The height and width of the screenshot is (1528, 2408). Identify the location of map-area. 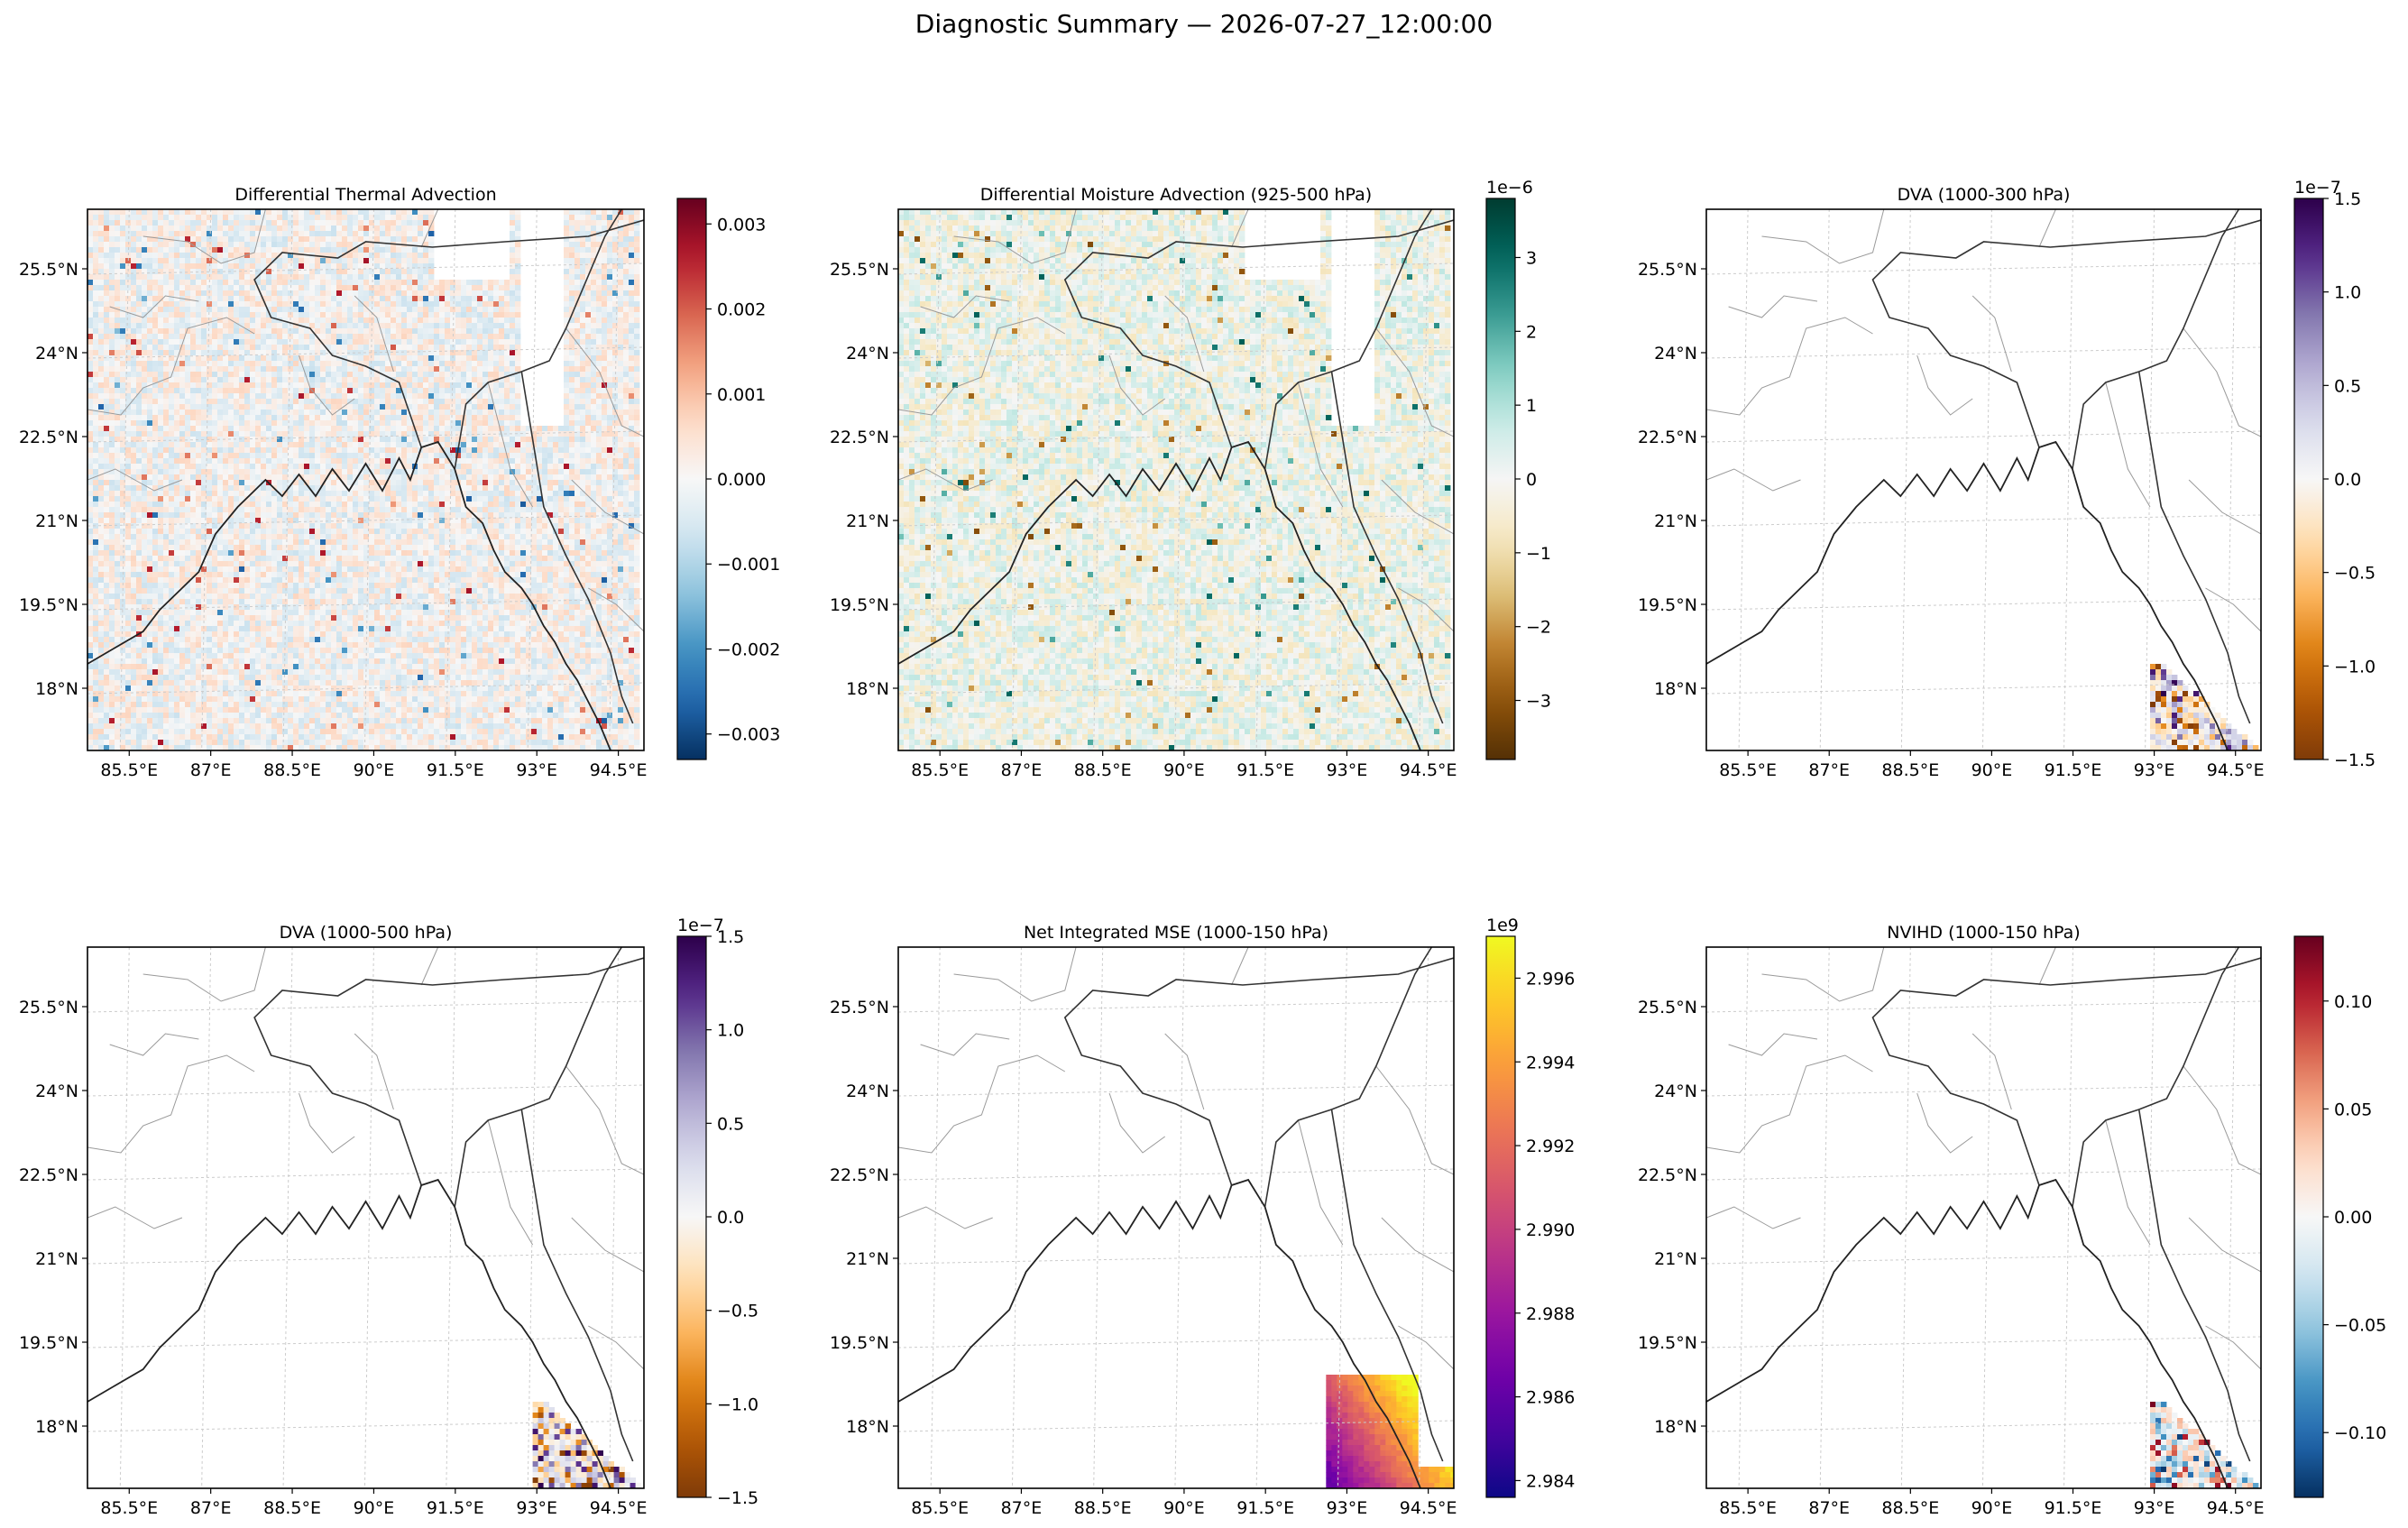
(365, 479).